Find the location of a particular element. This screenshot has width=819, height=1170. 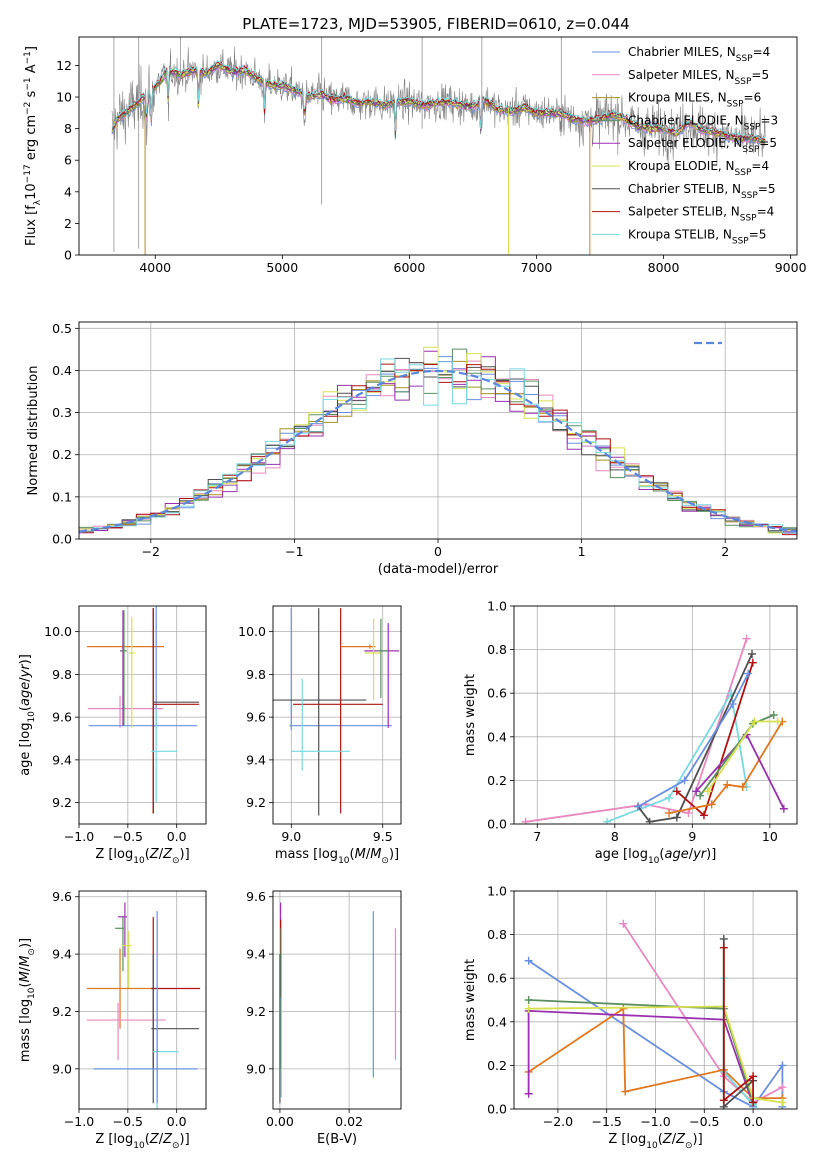

y-tick-label: 0.1 is located at coordinates (62, 496).